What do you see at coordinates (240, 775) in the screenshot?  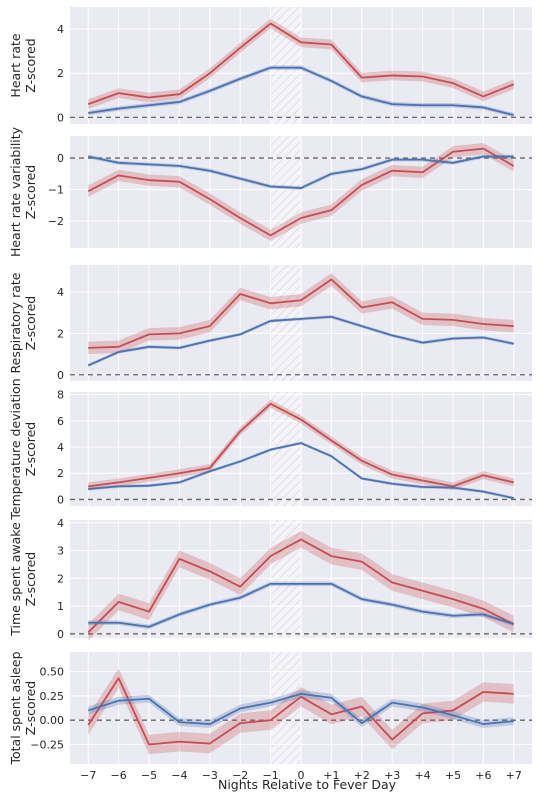 I see `x-tick-label: −2` at bounding box center [240, 775].